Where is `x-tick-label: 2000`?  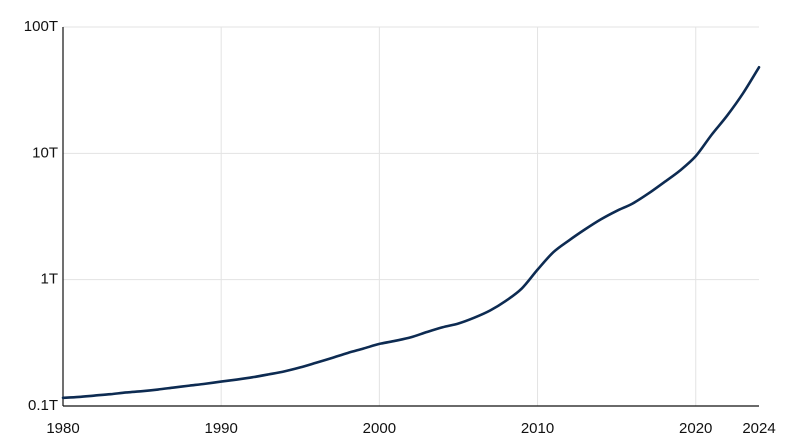 x-tick-label: 2000 is located at coordinates (379, 428).